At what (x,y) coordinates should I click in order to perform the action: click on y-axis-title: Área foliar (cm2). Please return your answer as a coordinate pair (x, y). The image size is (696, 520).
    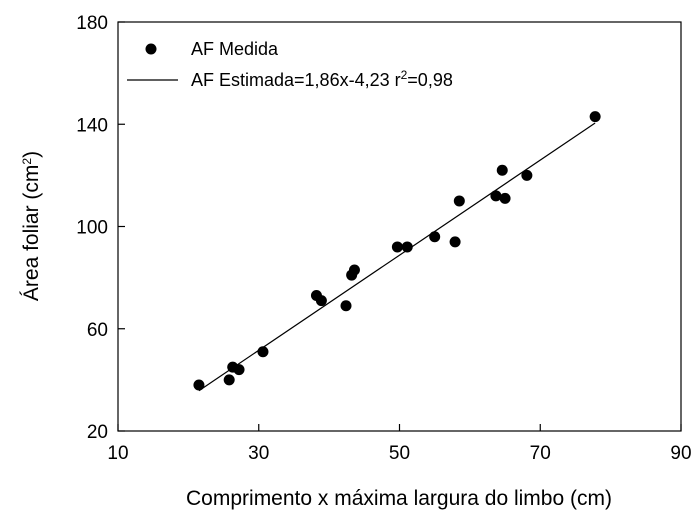
    Looking at the image, I should click on (31, 226).